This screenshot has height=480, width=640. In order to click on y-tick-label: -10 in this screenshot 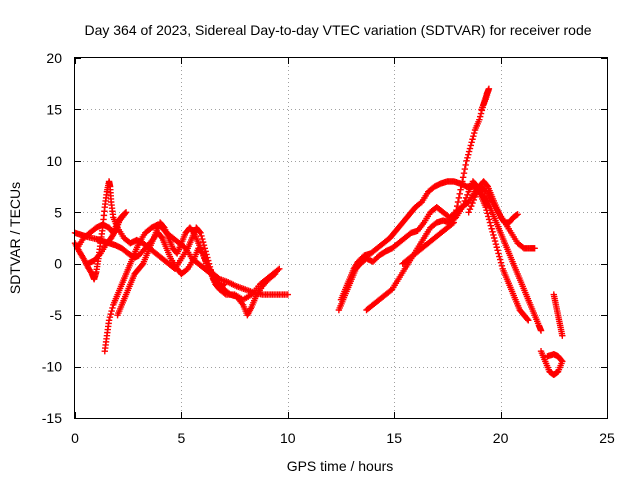, I will do `click(52, 367)`.